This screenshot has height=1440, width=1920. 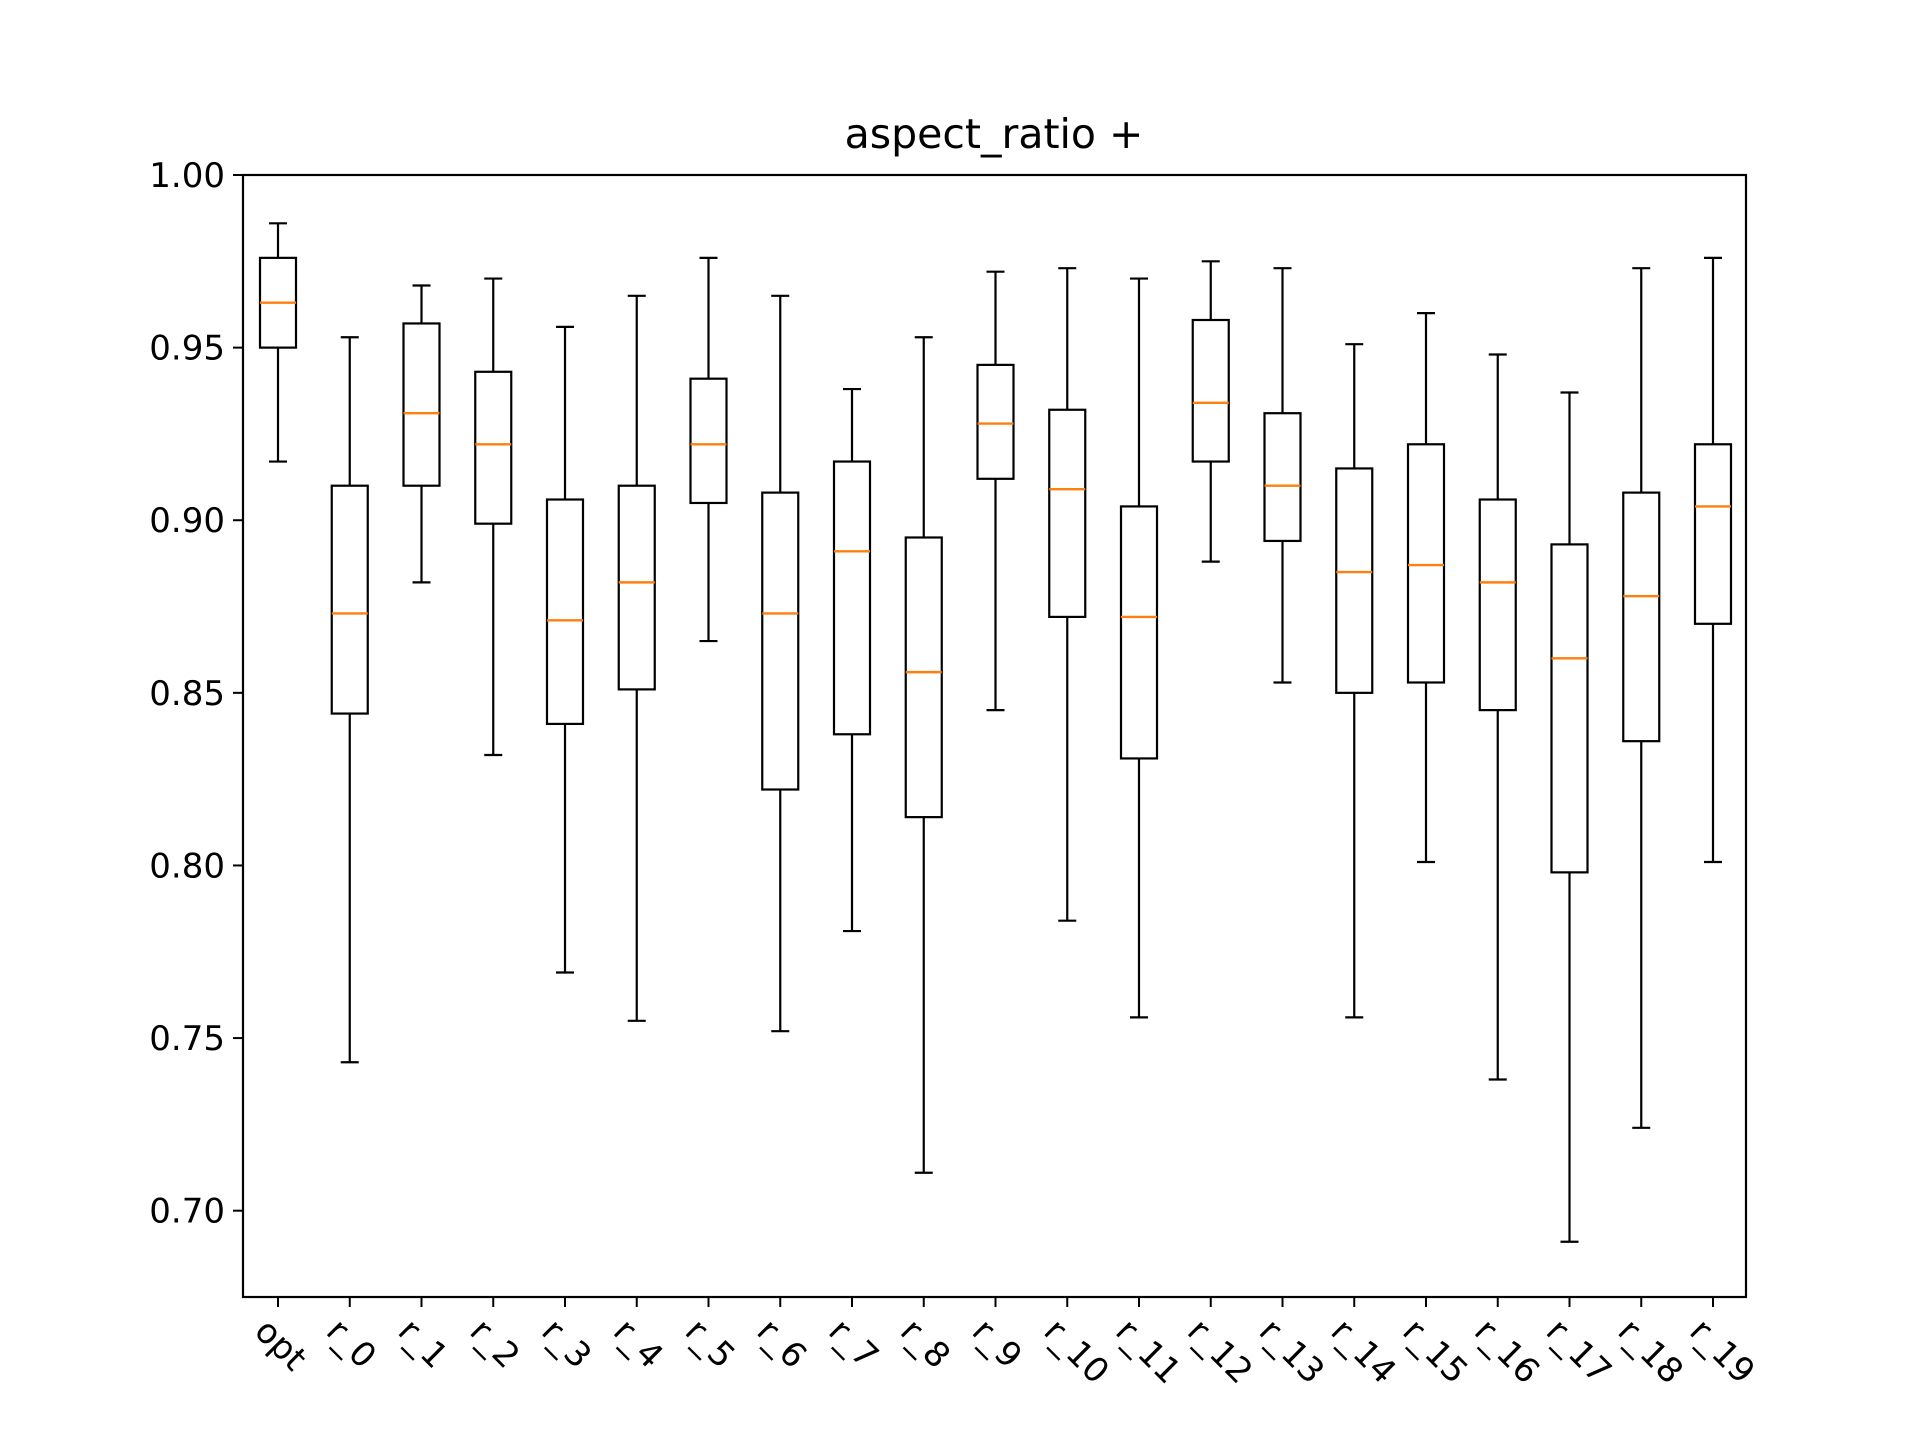 What do you see at coordinates (187, 176) in the screenshot?
I see `y-tick-label: 1.00` at bounding box center [187, 176].